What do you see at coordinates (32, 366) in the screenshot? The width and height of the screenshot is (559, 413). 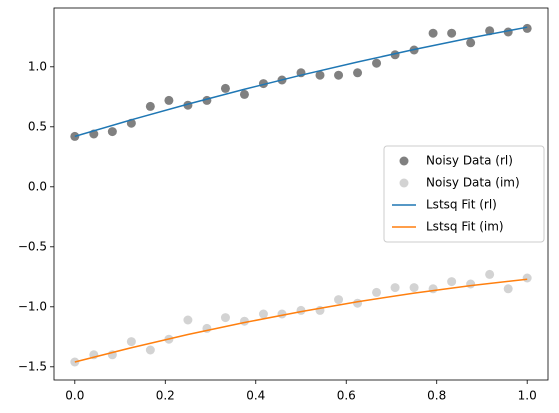 I see `y-tick-label: −1.5` at bounding box center [32, 366].